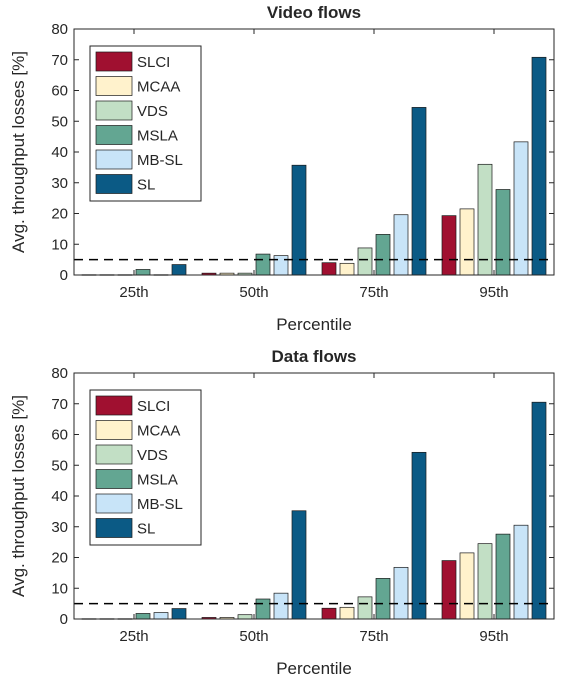 The height and width of the screenshot is (682, 561). What do you see at coordinates (245, 617) in the screenshot?
I see `bar-vds-50th` at bounding box center [245, 617].